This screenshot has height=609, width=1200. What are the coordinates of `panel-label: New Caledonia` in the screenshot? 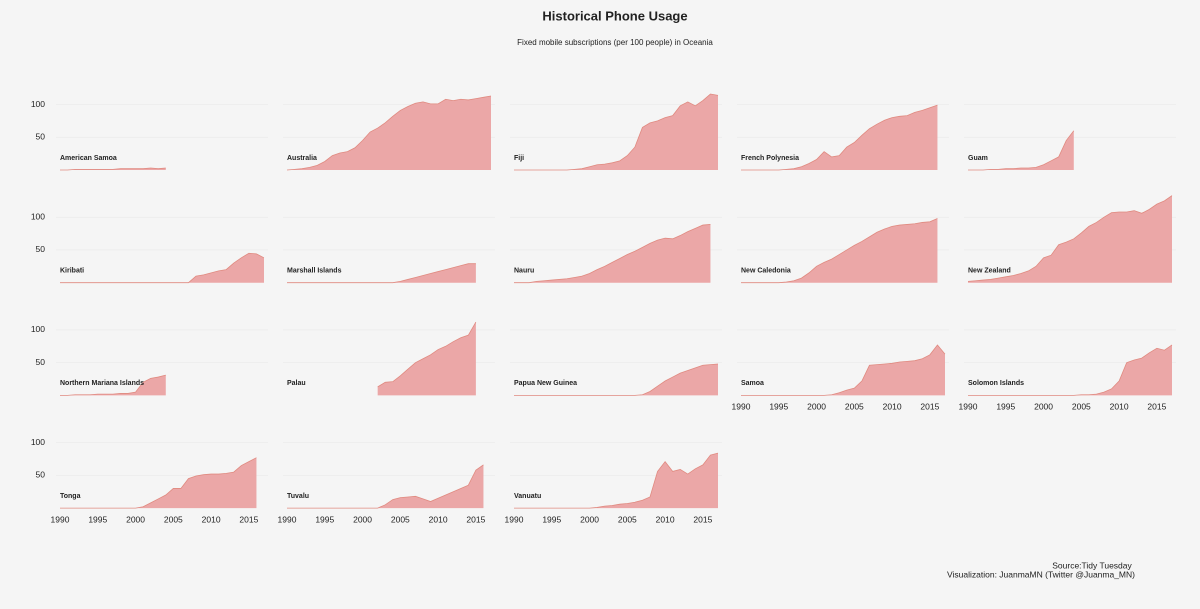 It's located at (766, 271).